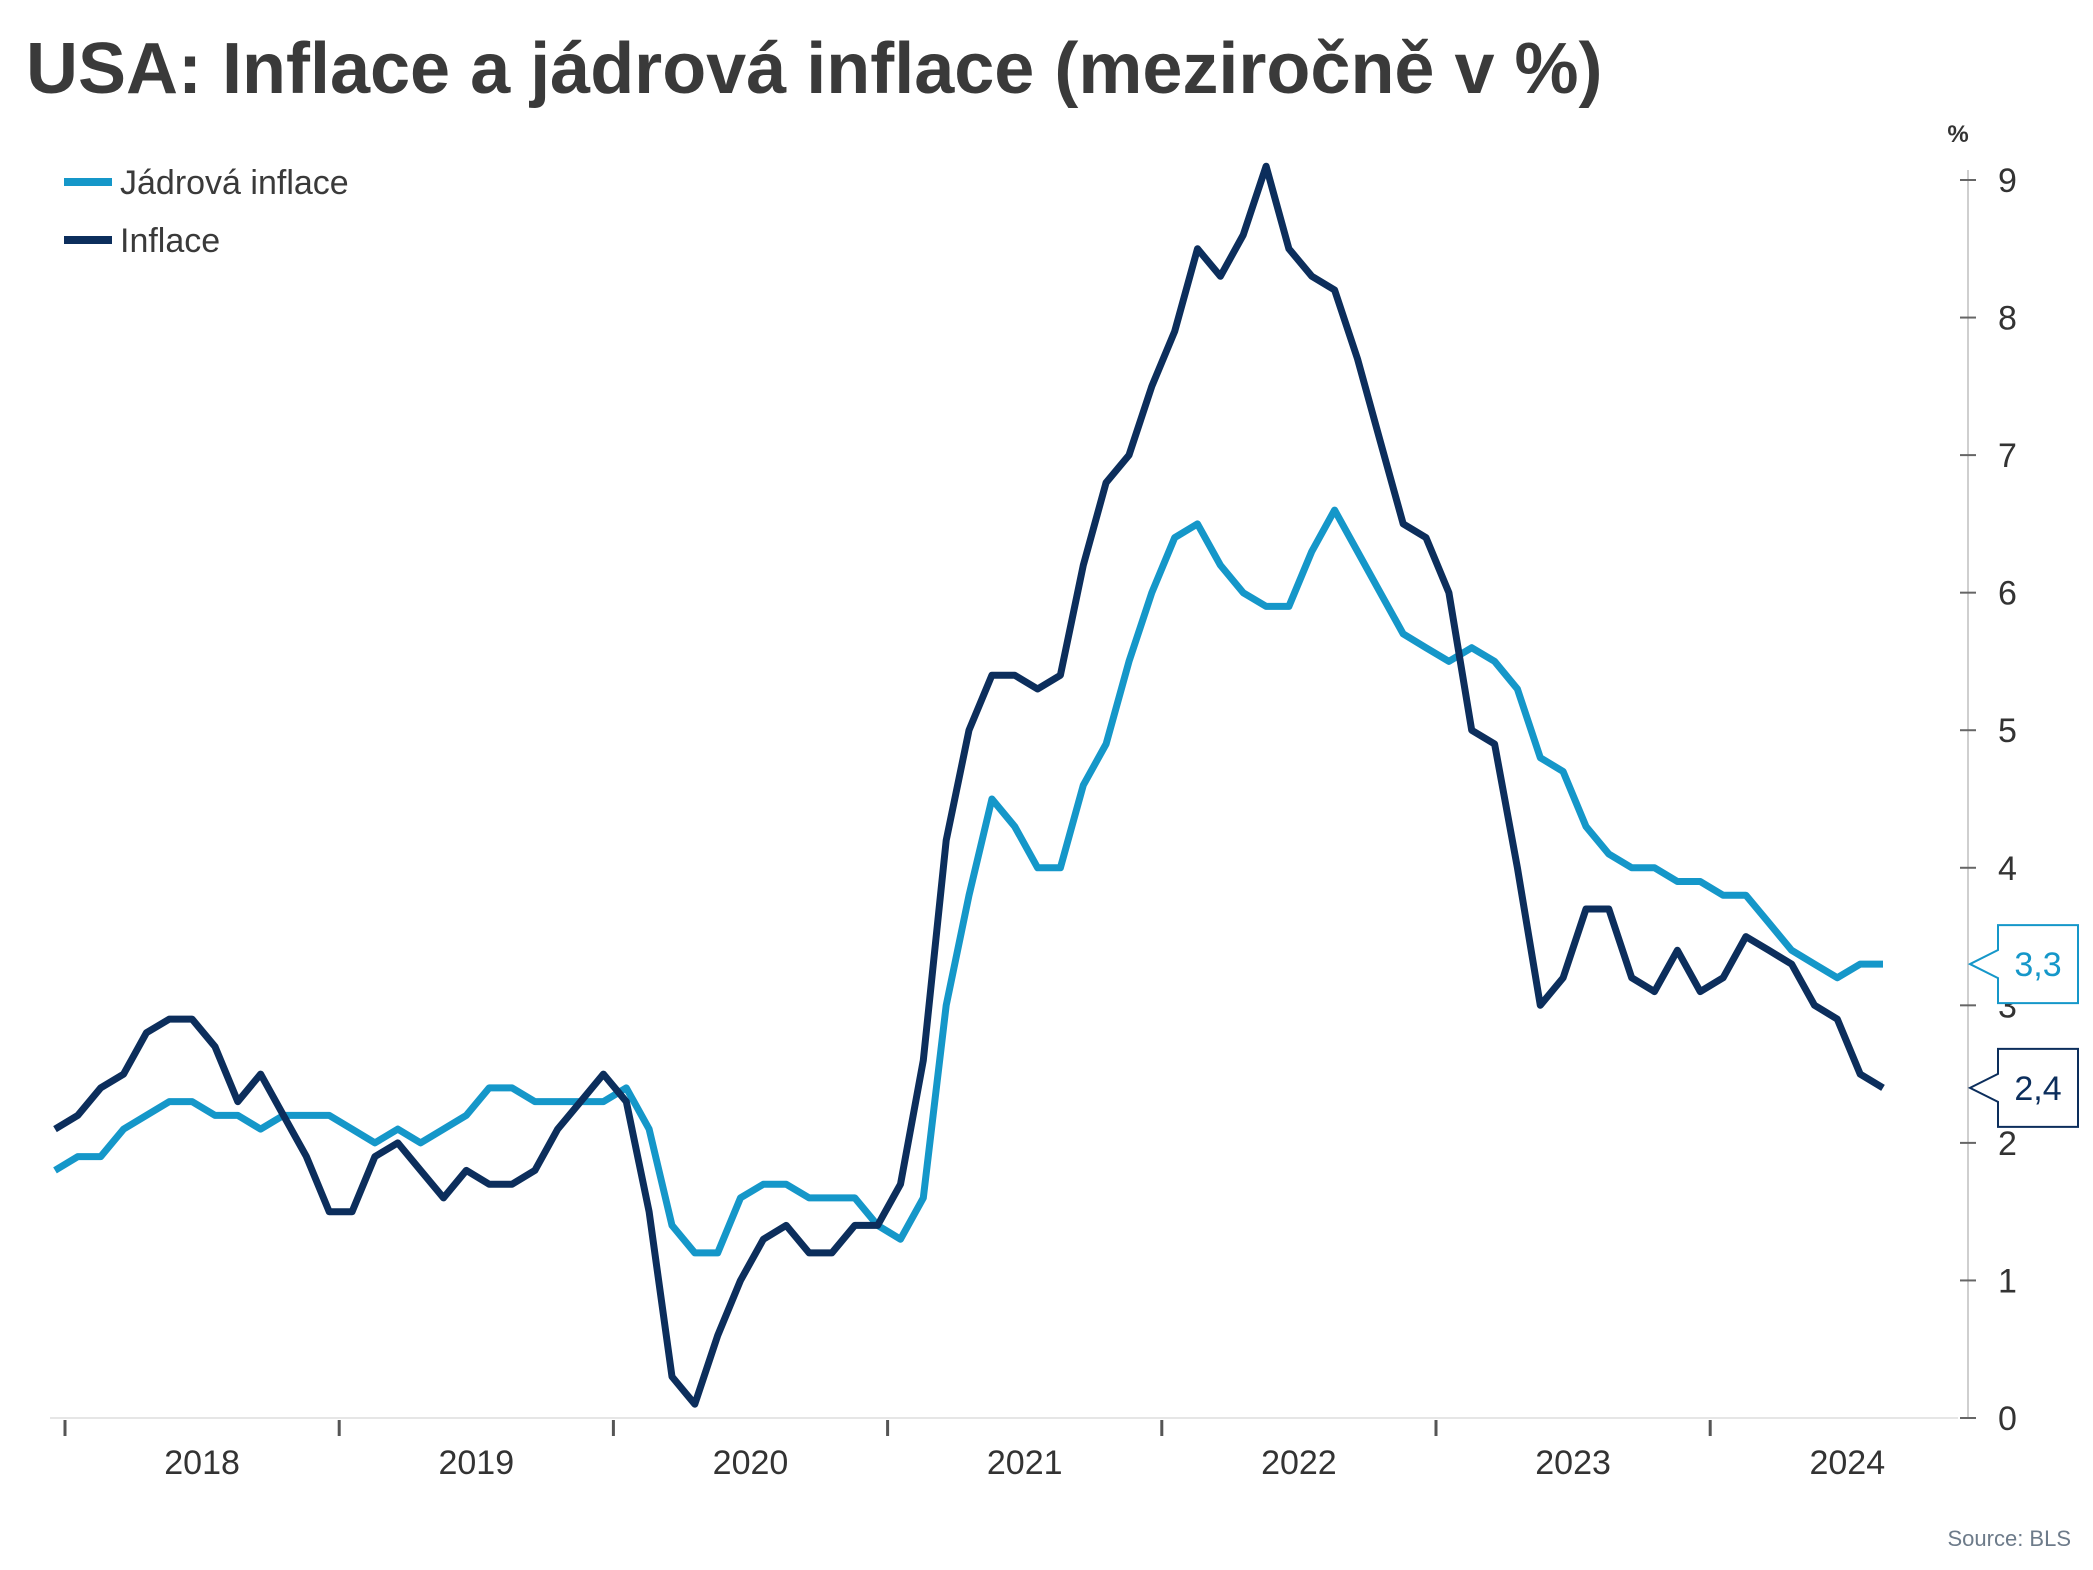 The image size is (2093, 1570). What do you see at coordinates (2007, 319) in the screenshot?
I see `y-tick-label: 8` at bounding box center [2007, 319].